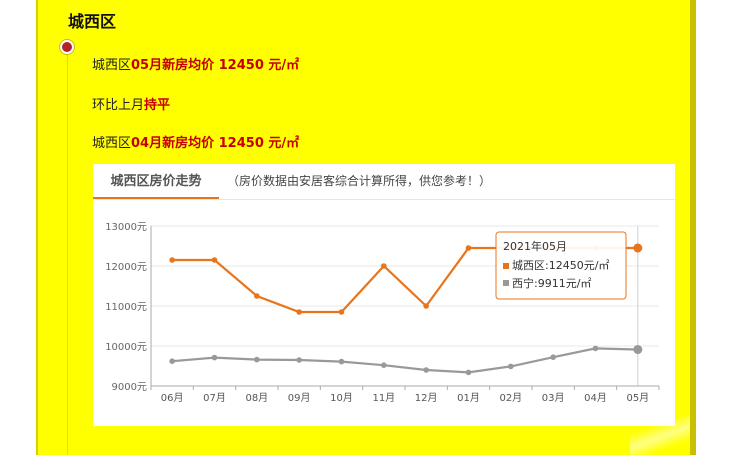 This screenshot has width=747, height=455. Describe the element at coordinates (299, 398) in the screenshot. I see `x-tick-label: 09月` at that location.